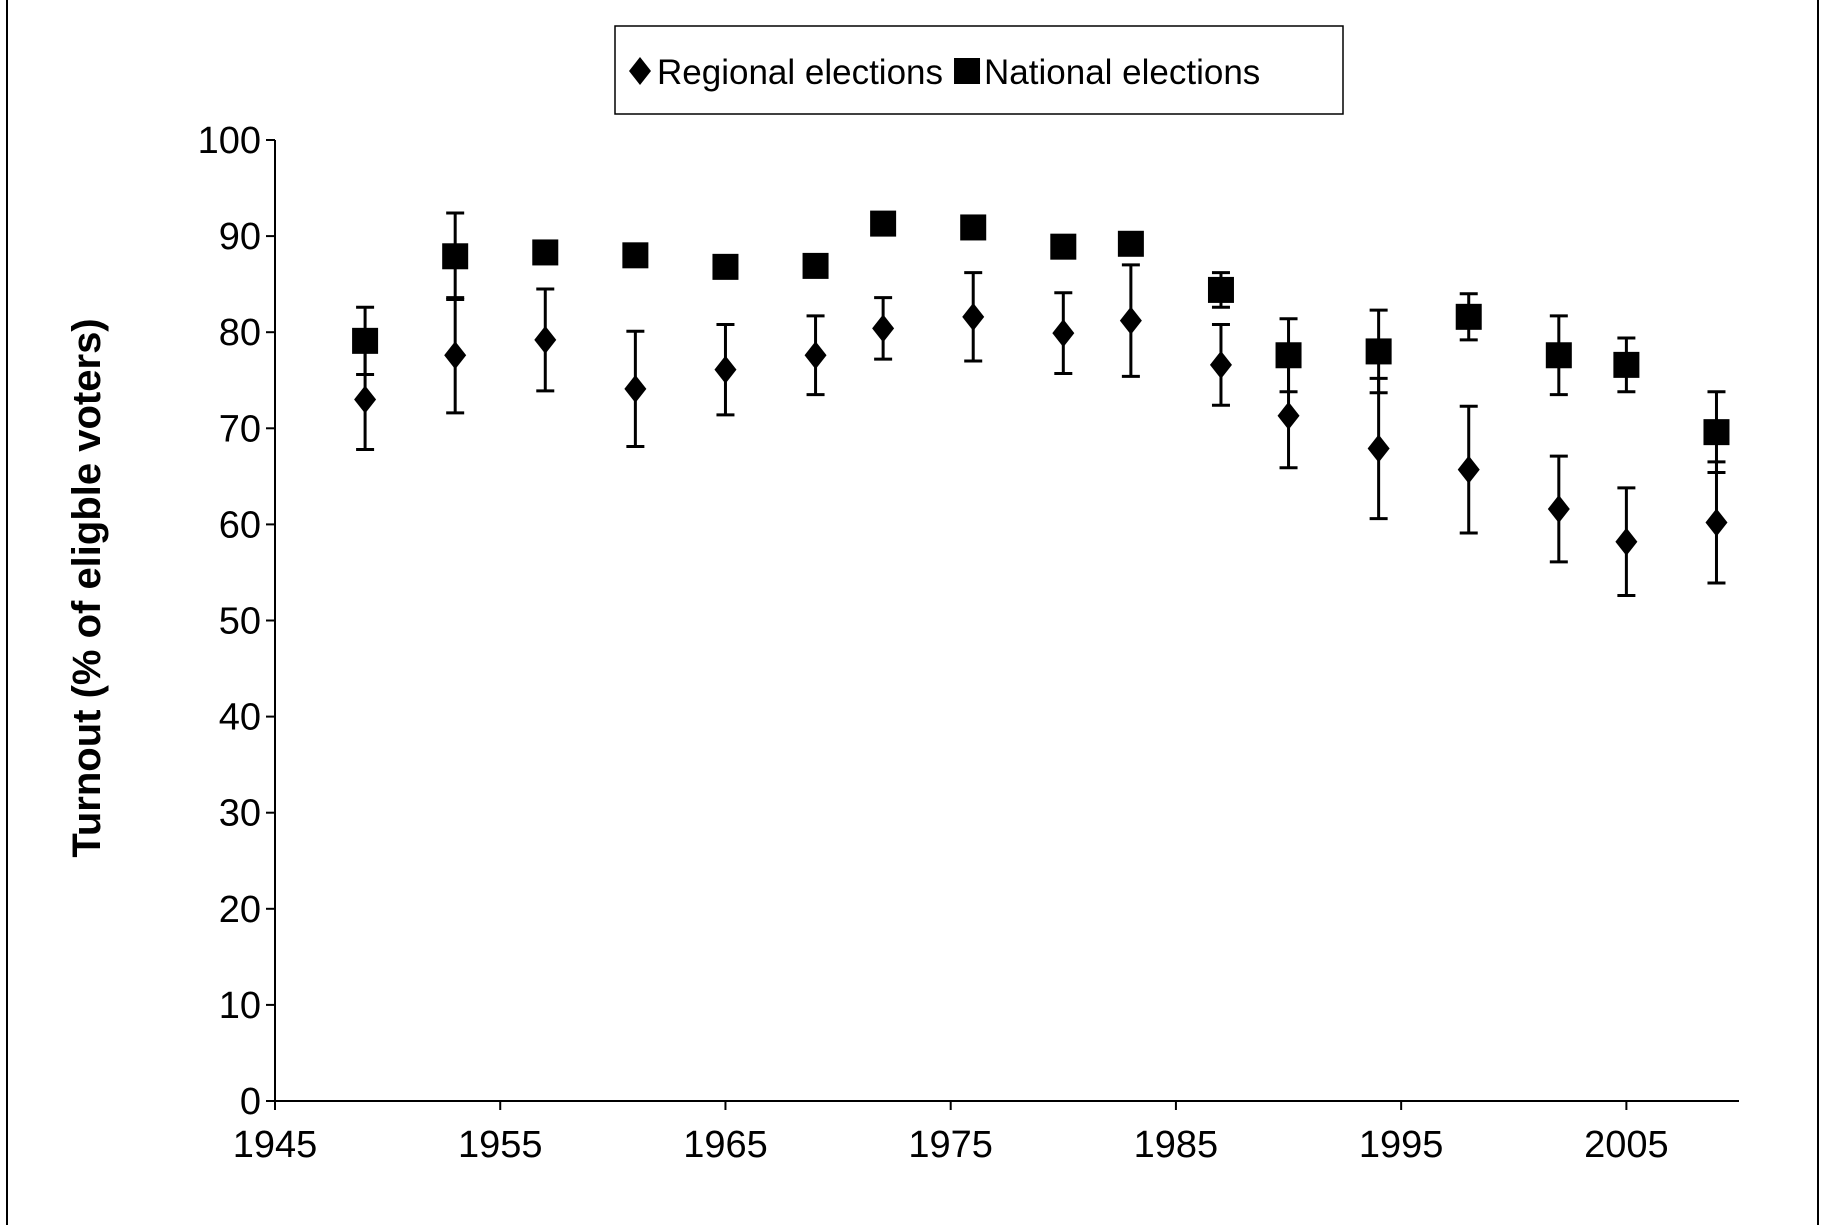 Image resolution: width=1825 pixels, height=1225 pixels. What do you see at coordinates (229, 141) in the screenshot?
I see `y-tick-label: 100` at bounding box center [229, 141].